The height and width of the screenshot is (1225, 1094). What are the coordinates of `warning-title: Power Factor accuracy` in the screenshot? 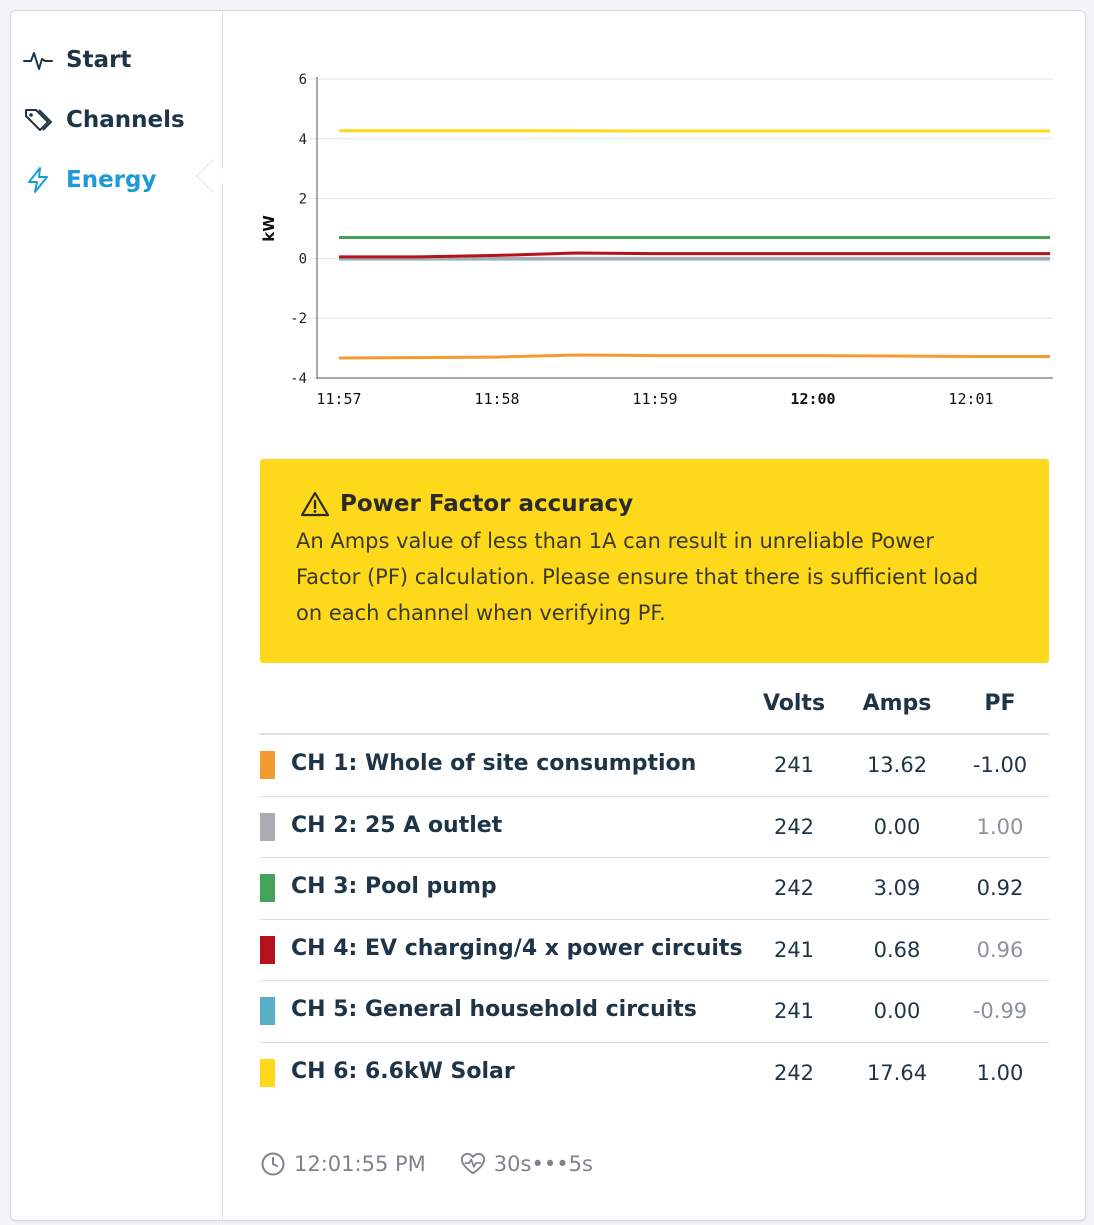 It's located at (487, 504).